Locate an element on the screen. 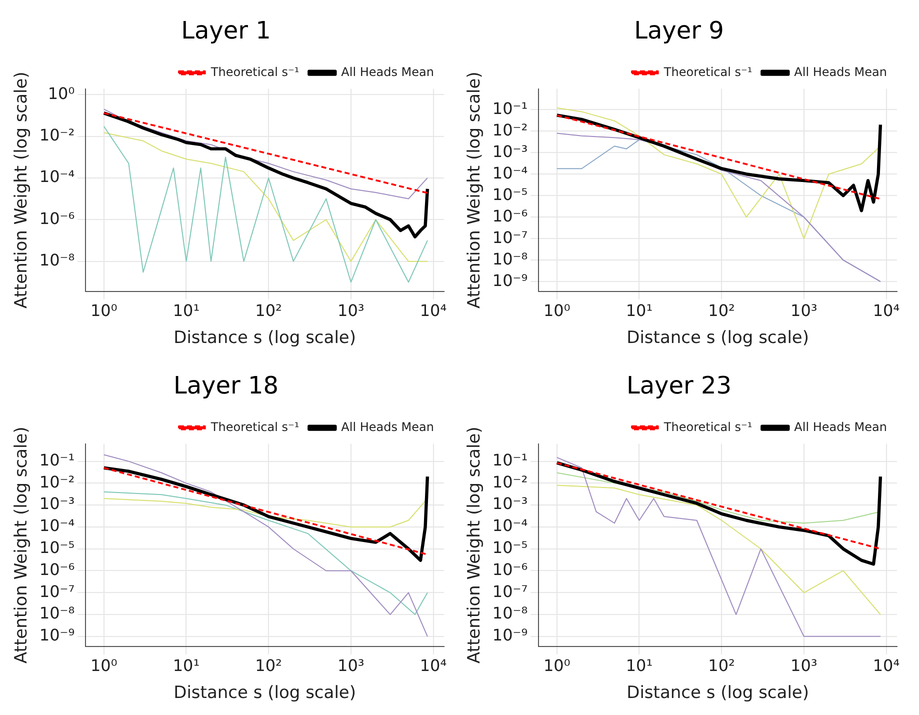 This screenshot has height=715, width=919. chart-title: Layer 23 is located at coordinates (679, 386).